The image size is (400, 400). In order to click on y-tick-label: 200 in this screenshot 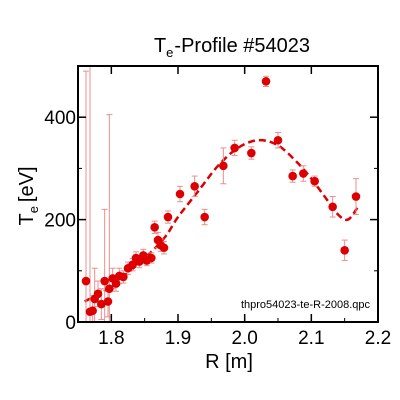, I will do `click(60, 221)`.